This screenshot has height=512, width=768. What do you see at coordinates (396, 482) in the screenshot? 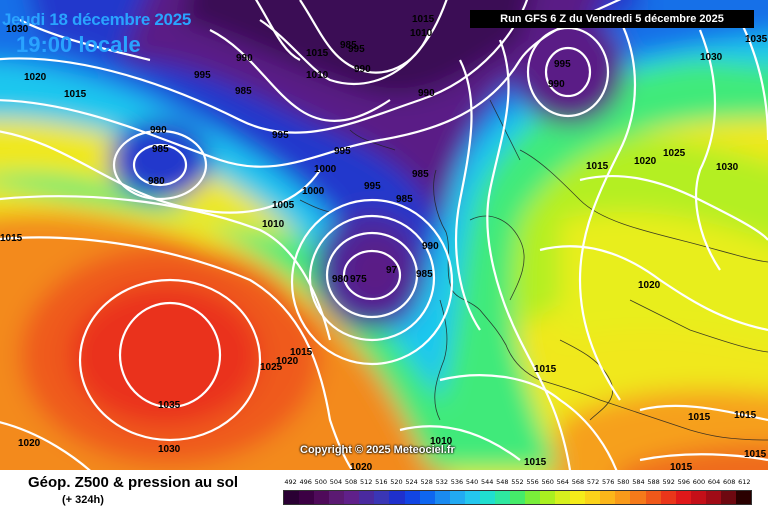
I see `scale-label: 520` at bounding box center [396, 482].